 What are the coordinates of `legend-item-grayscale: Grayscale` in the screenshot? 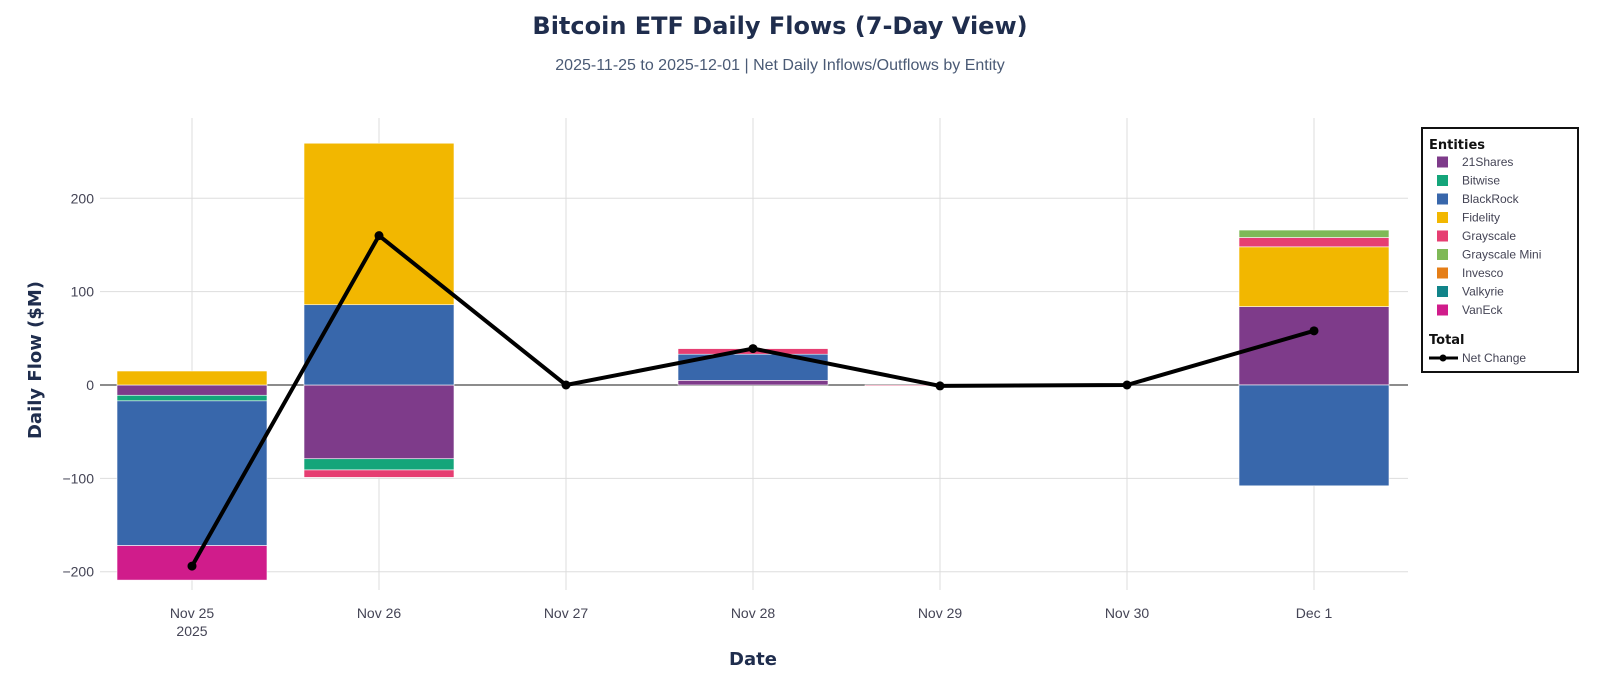 It's located at (1476, 236).